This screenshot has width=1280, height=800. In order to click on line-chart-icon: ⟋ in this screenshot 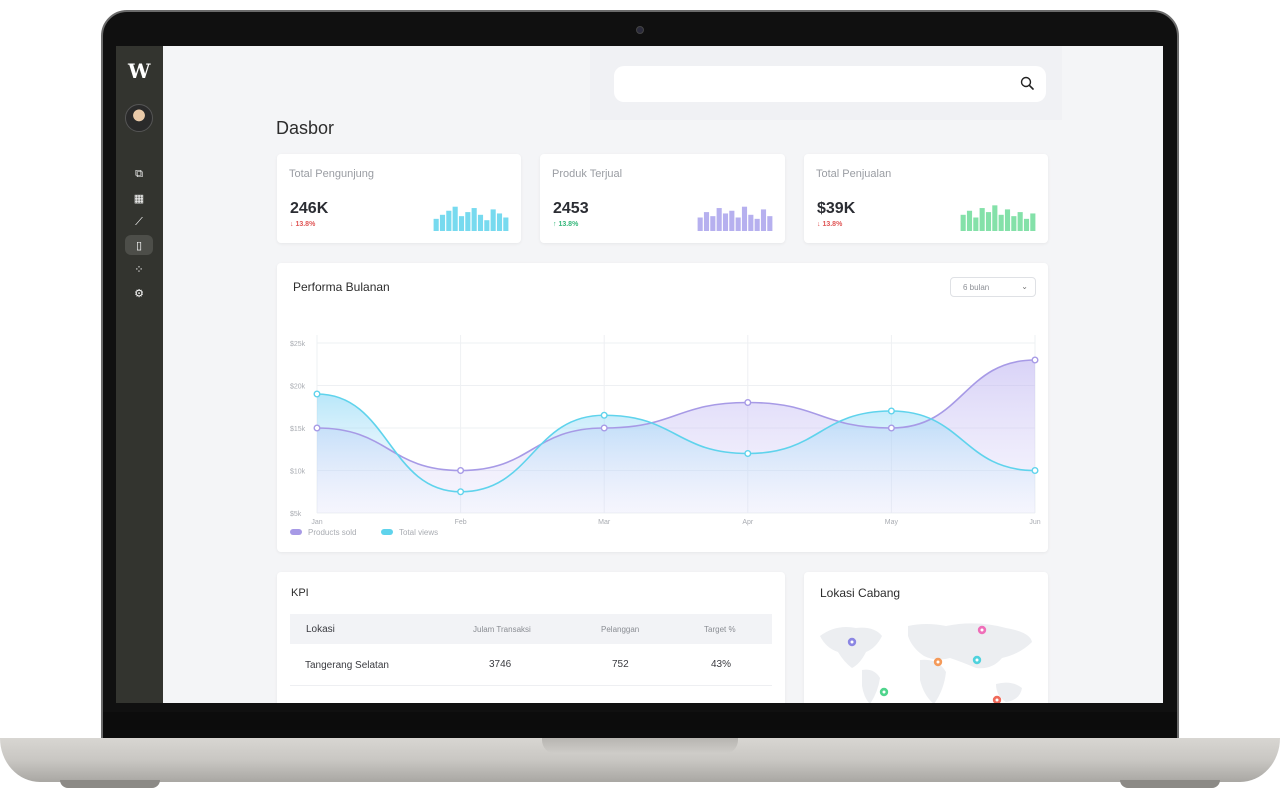, I will do `click(139, 221)`.